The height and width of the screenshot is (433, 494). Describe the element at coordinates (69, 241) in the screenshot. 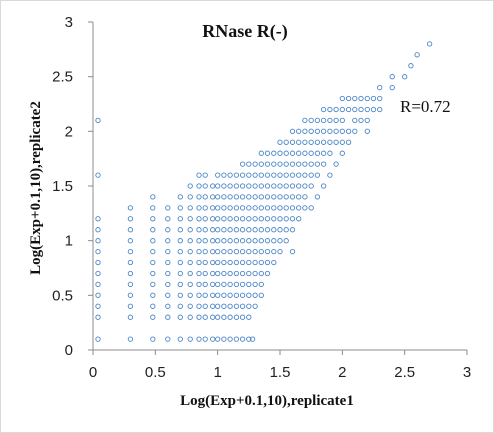

I see `y-tick-label: 1` at that location.